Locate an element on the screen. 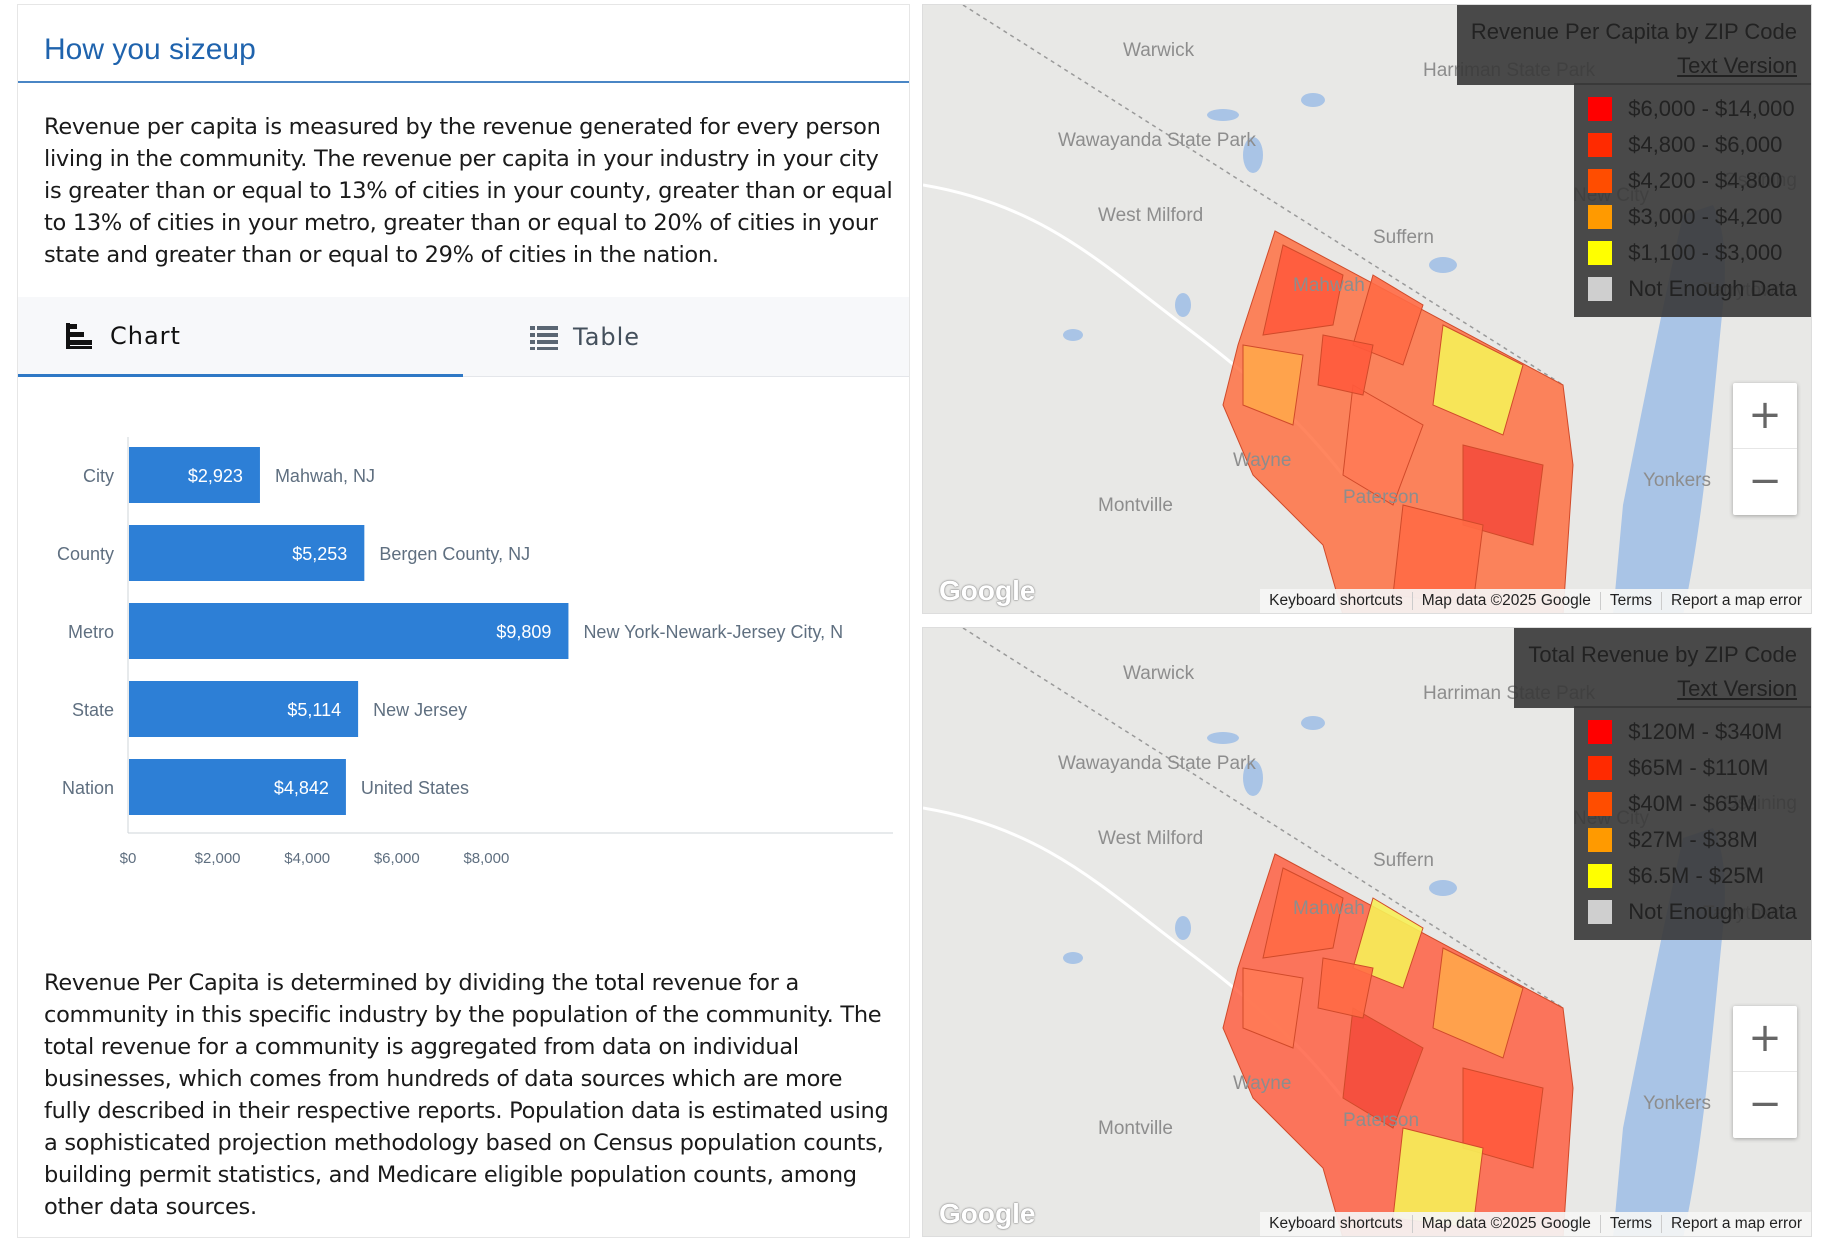 Image resolution: width=1830 pixels, height=1252 pixels. legend-item: $40M - $65M is located at coordinates (1692, 804).